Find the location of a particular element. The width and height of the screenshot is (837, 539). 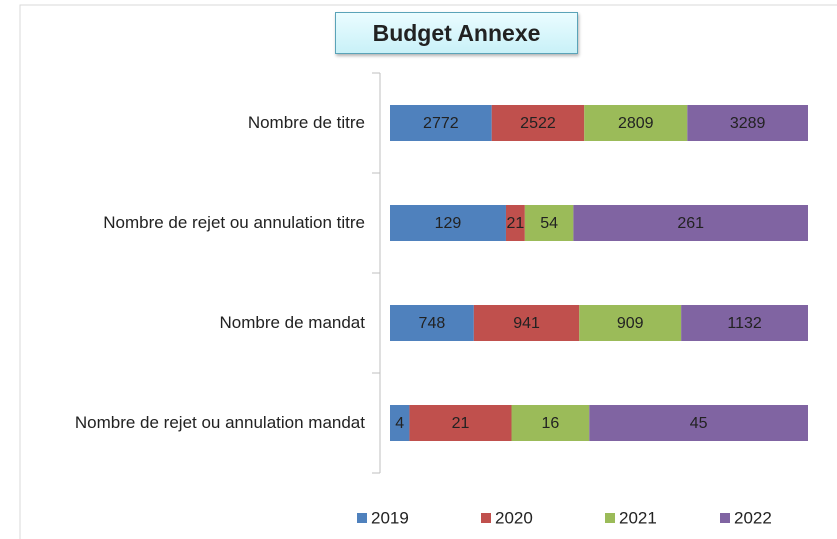

data-label: 45 is located at coordinates (699, 423).